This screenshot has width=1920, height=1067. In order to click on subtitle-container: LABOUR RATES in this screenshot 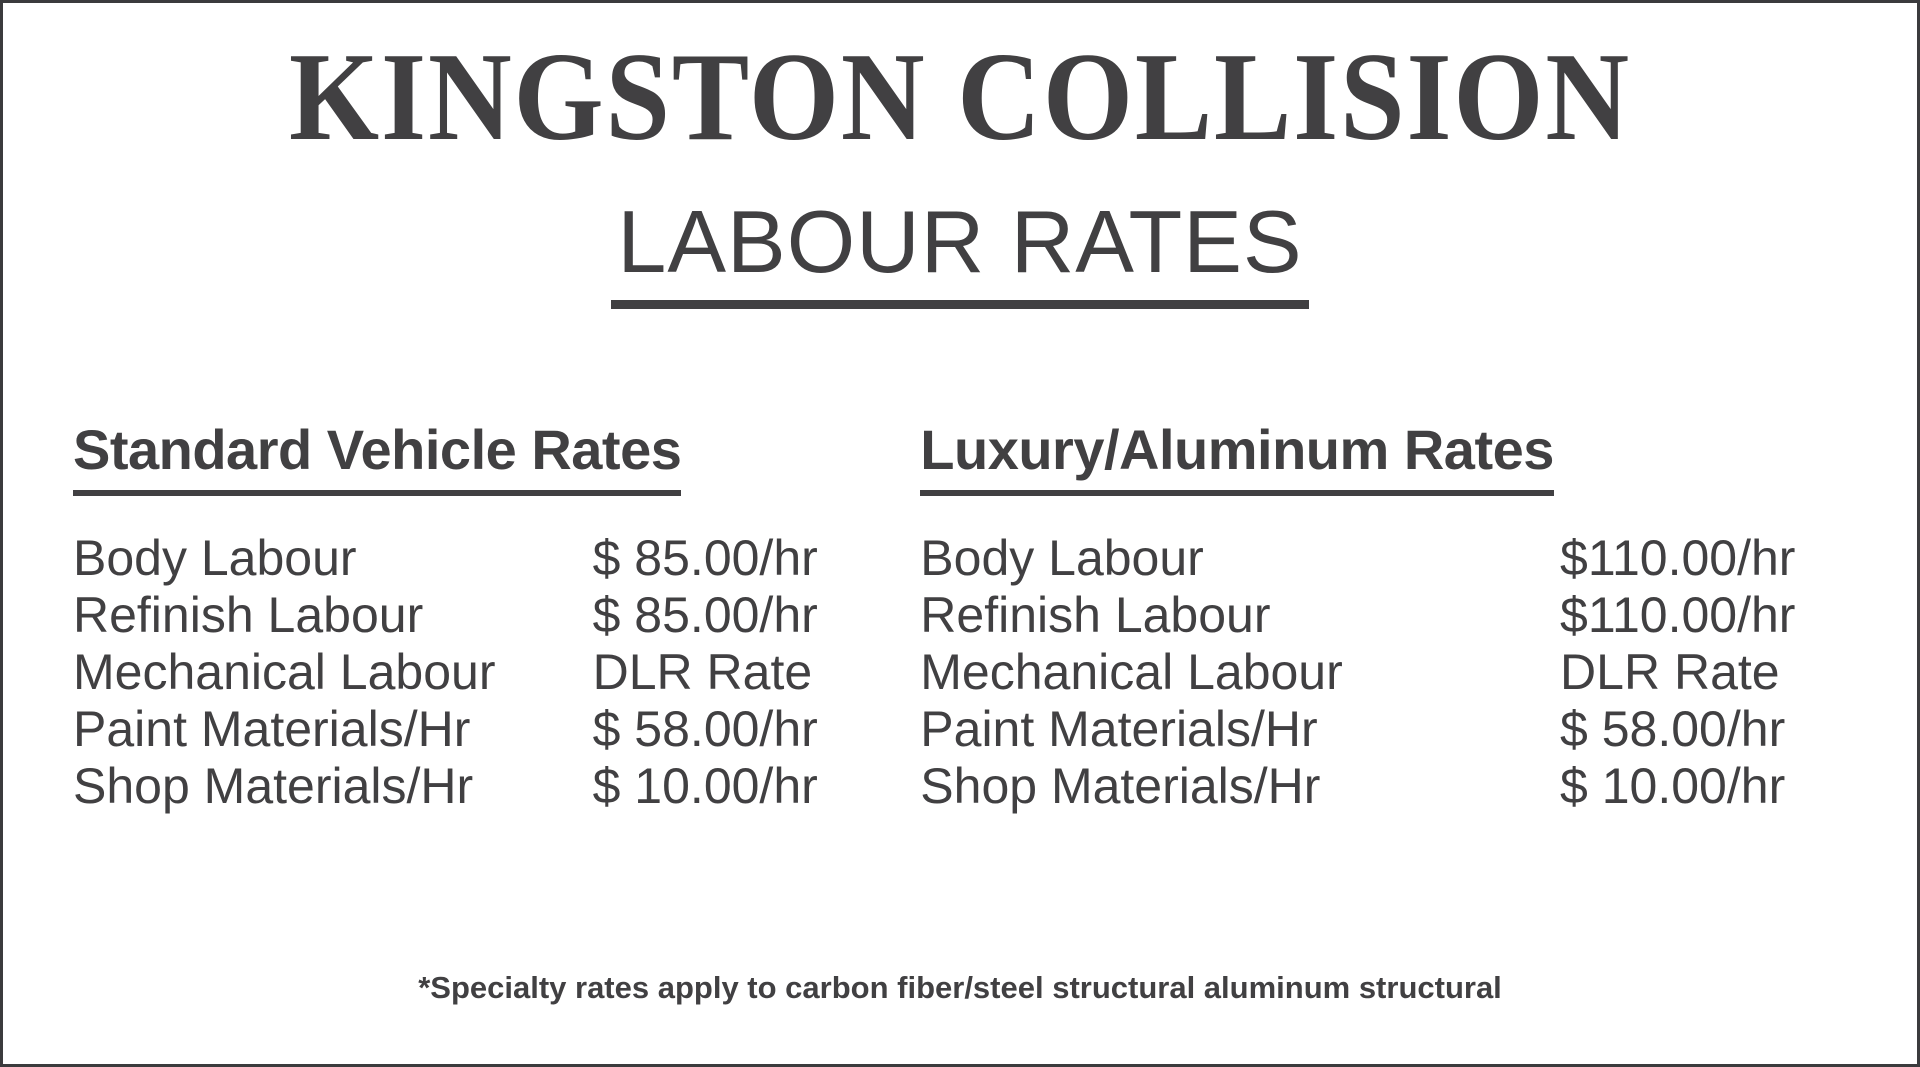, I will do `click(960, 253)`.